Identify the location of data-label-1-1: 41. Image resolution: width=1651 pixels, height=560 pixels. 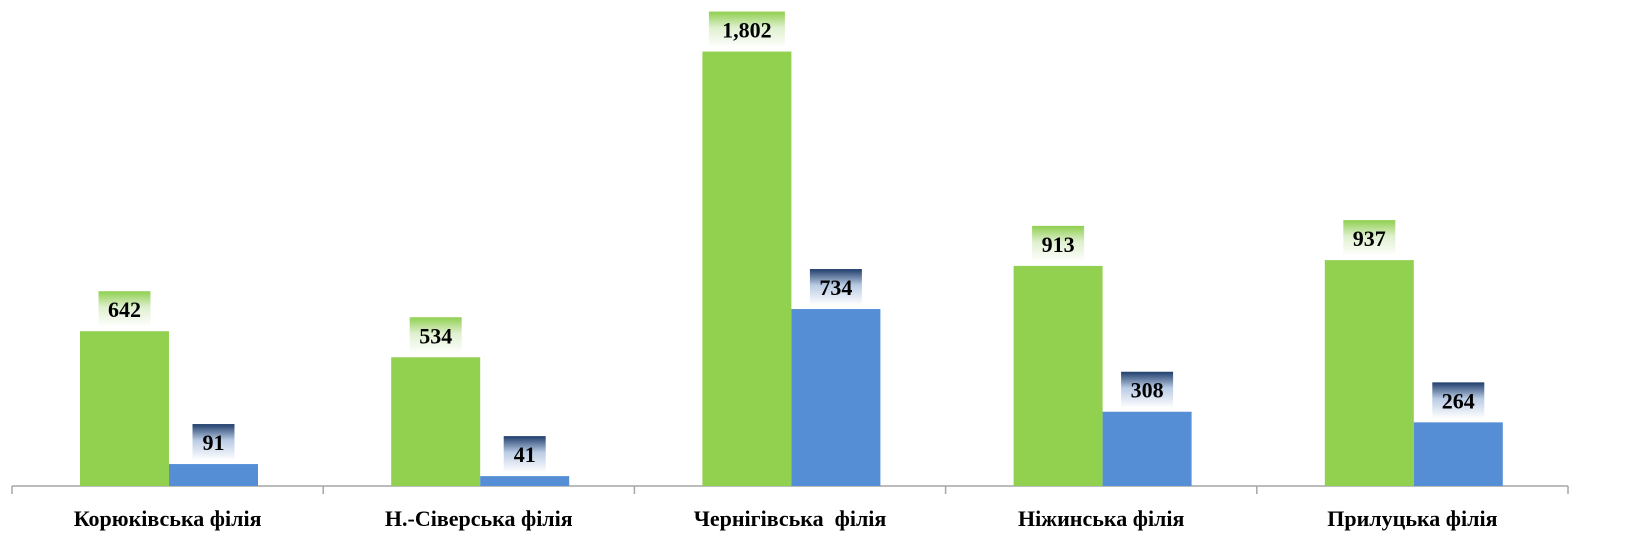
(525, 454).